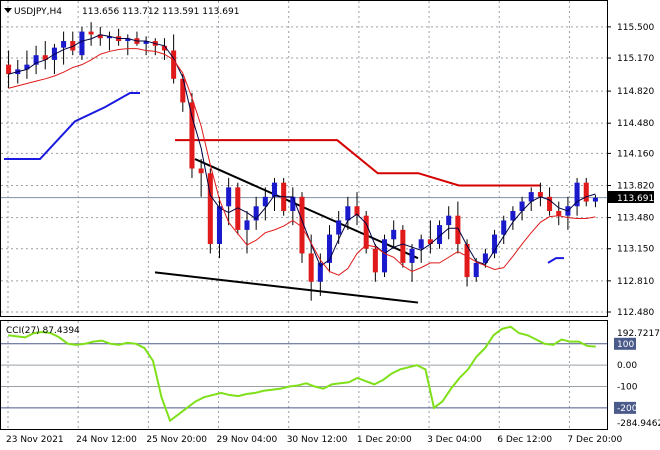  Describe the element at coordinates (160, 12) in the screenshot. I see `ohlc-label: 113.656 113.712 113.591 113.691` at that location.